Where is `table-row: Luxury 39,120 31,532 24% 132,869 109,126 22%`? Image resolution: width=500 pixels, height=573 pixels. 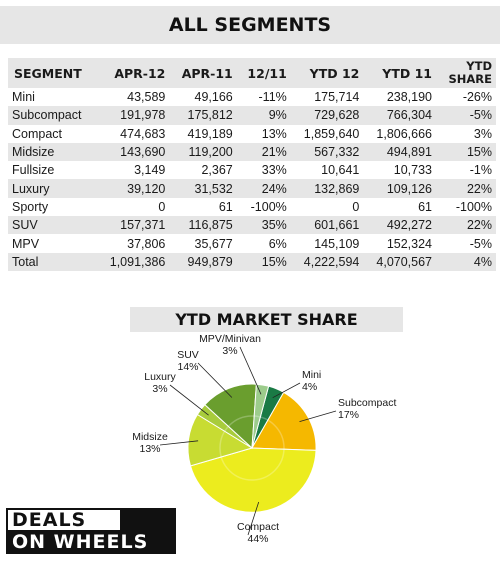 table-row: Luxury 39,120 31,532 24% 132,869 109,126 22% is located at coordinates (252, 188).